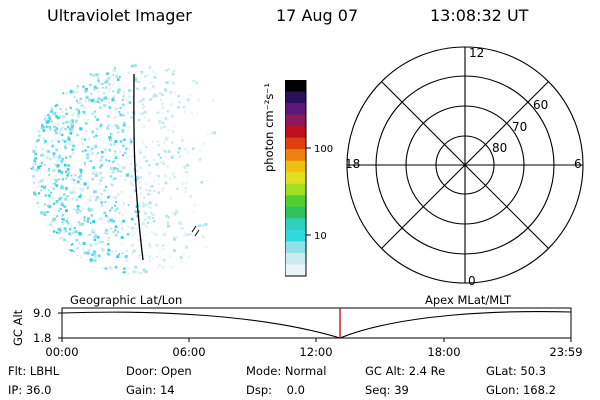  Describe the element at coordinates (323, 149) in the screenshot. I see `color-bar-tick-label-100: 100` at that location.